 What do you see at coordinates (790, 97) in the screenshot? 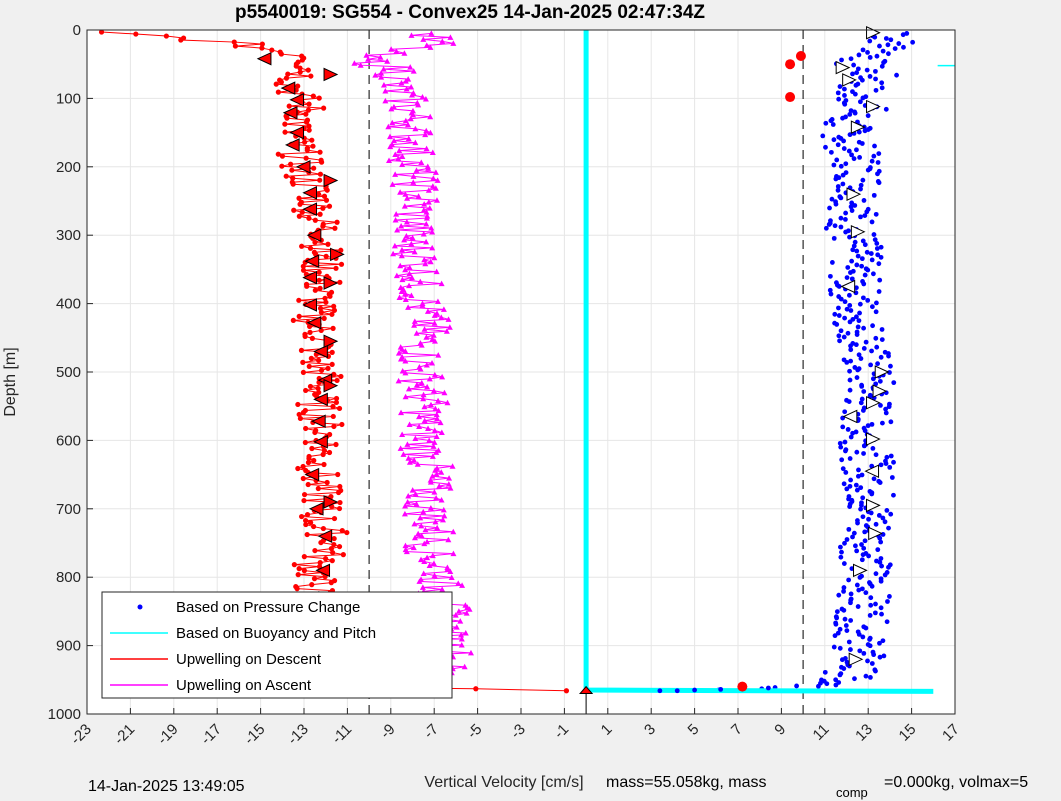
I see `highlight-point` at bounding box center [790, 97].